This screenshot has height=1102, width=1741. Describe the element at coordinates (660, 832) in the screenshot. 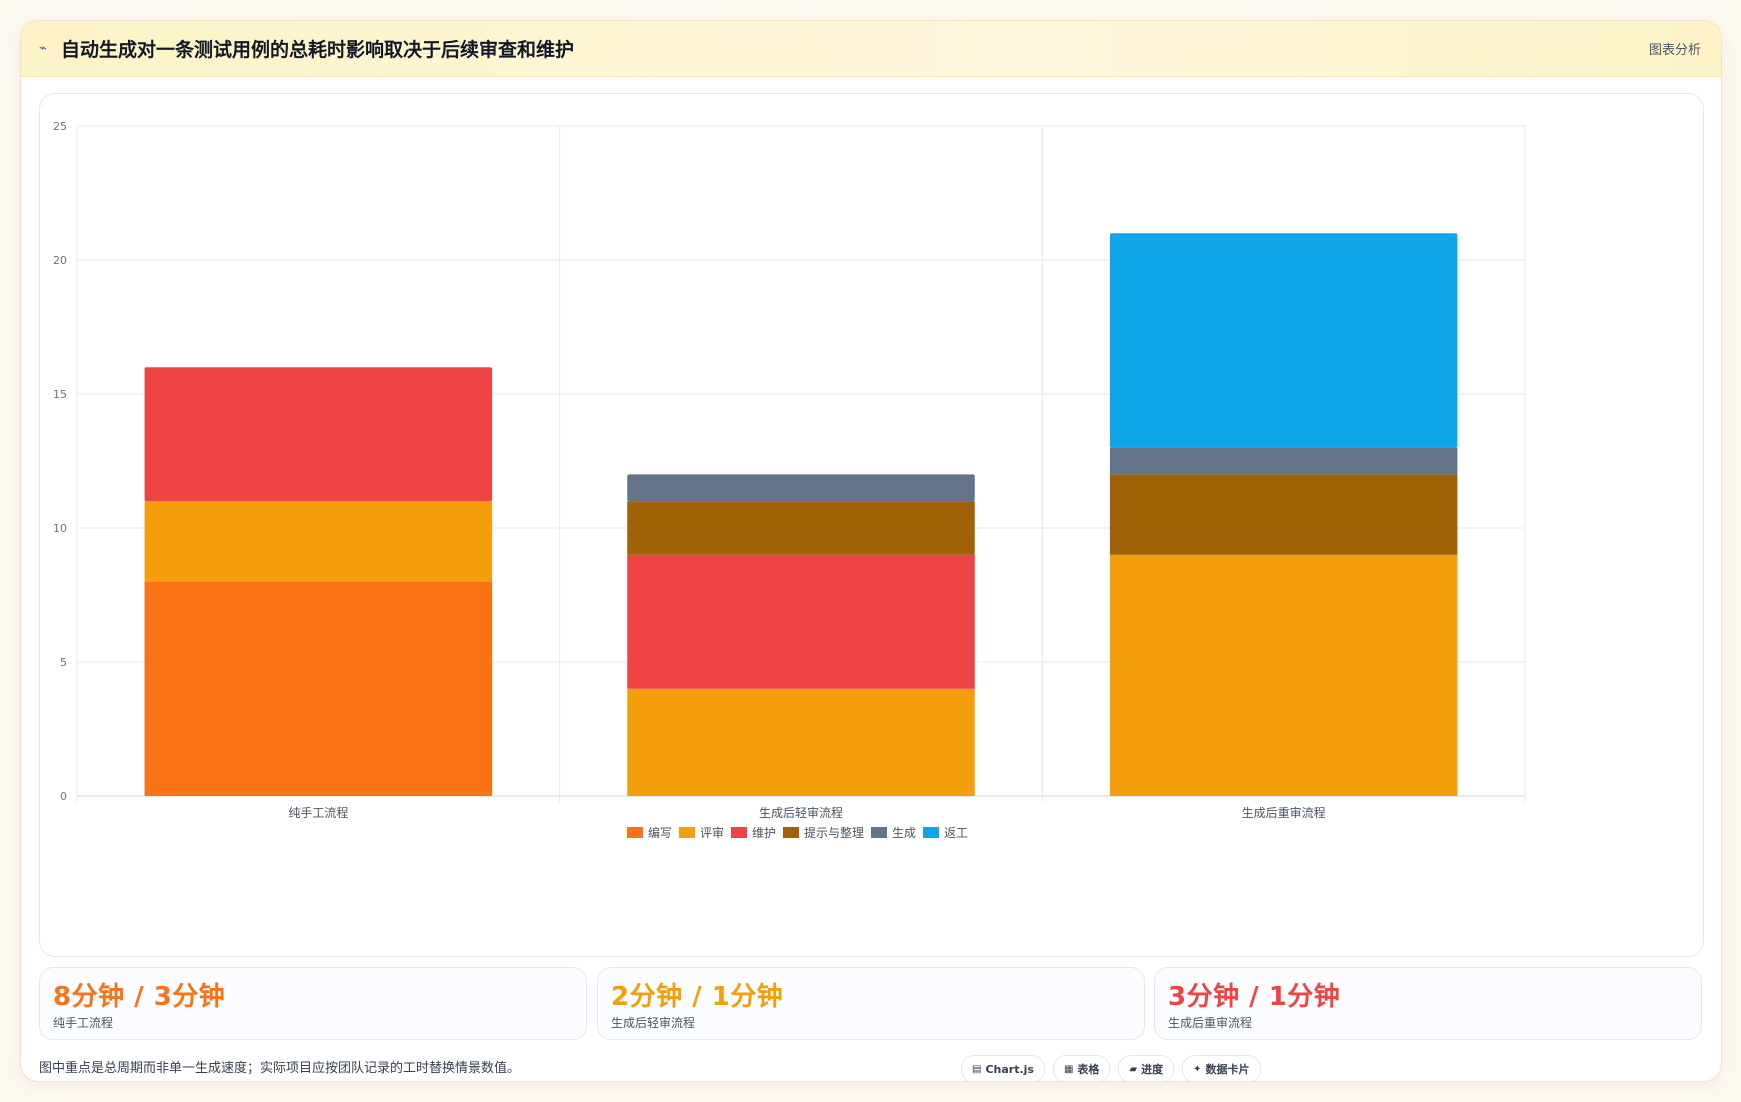

I see `legend-label: 编写` at that location.